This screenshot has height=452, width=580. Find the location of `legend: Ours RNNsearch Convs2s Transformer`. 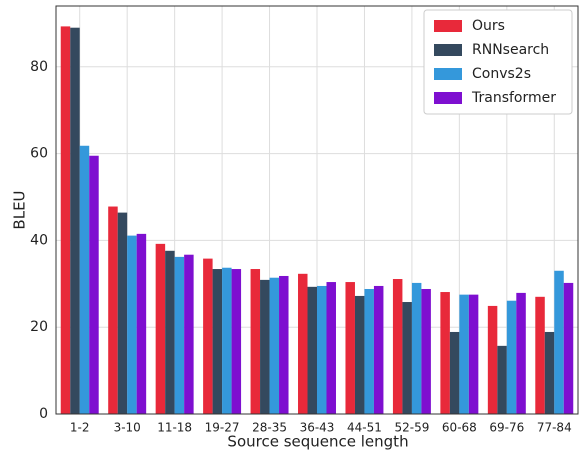

legend: Ours RNNsearch Convs2s Transformer is located at coordinates (498, 62).